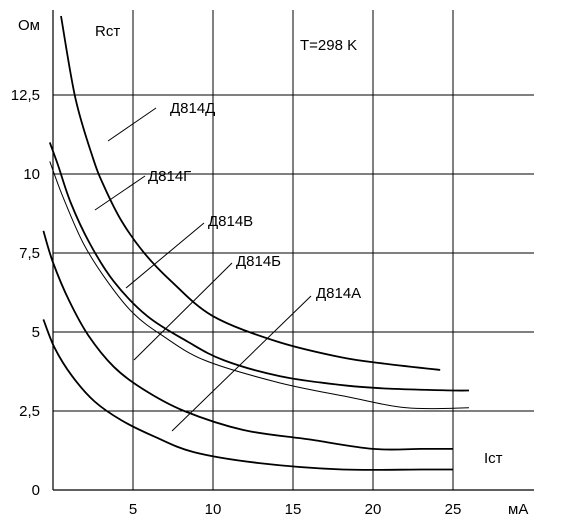  I want to click on y-tick-label: 12,5, so click(25, 95).